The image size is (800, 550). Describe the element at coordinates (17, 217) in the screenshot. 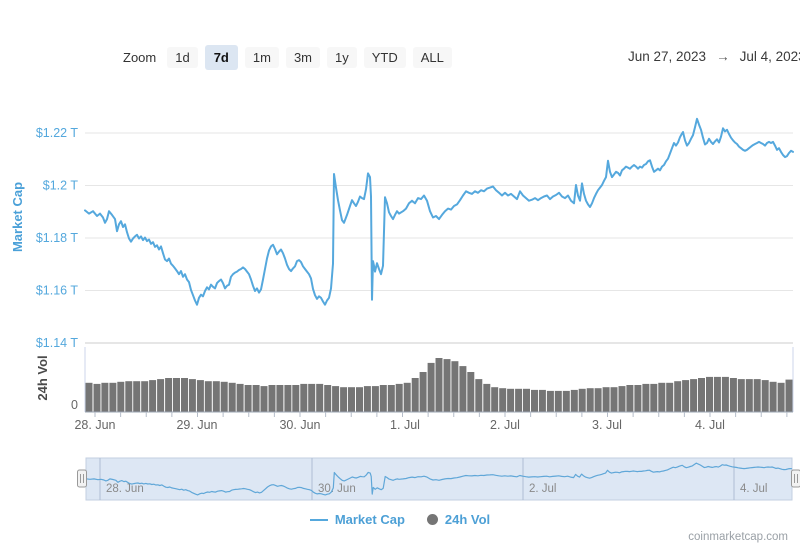

I see `y-axis-title-marketcap: Market Cap` at that location.